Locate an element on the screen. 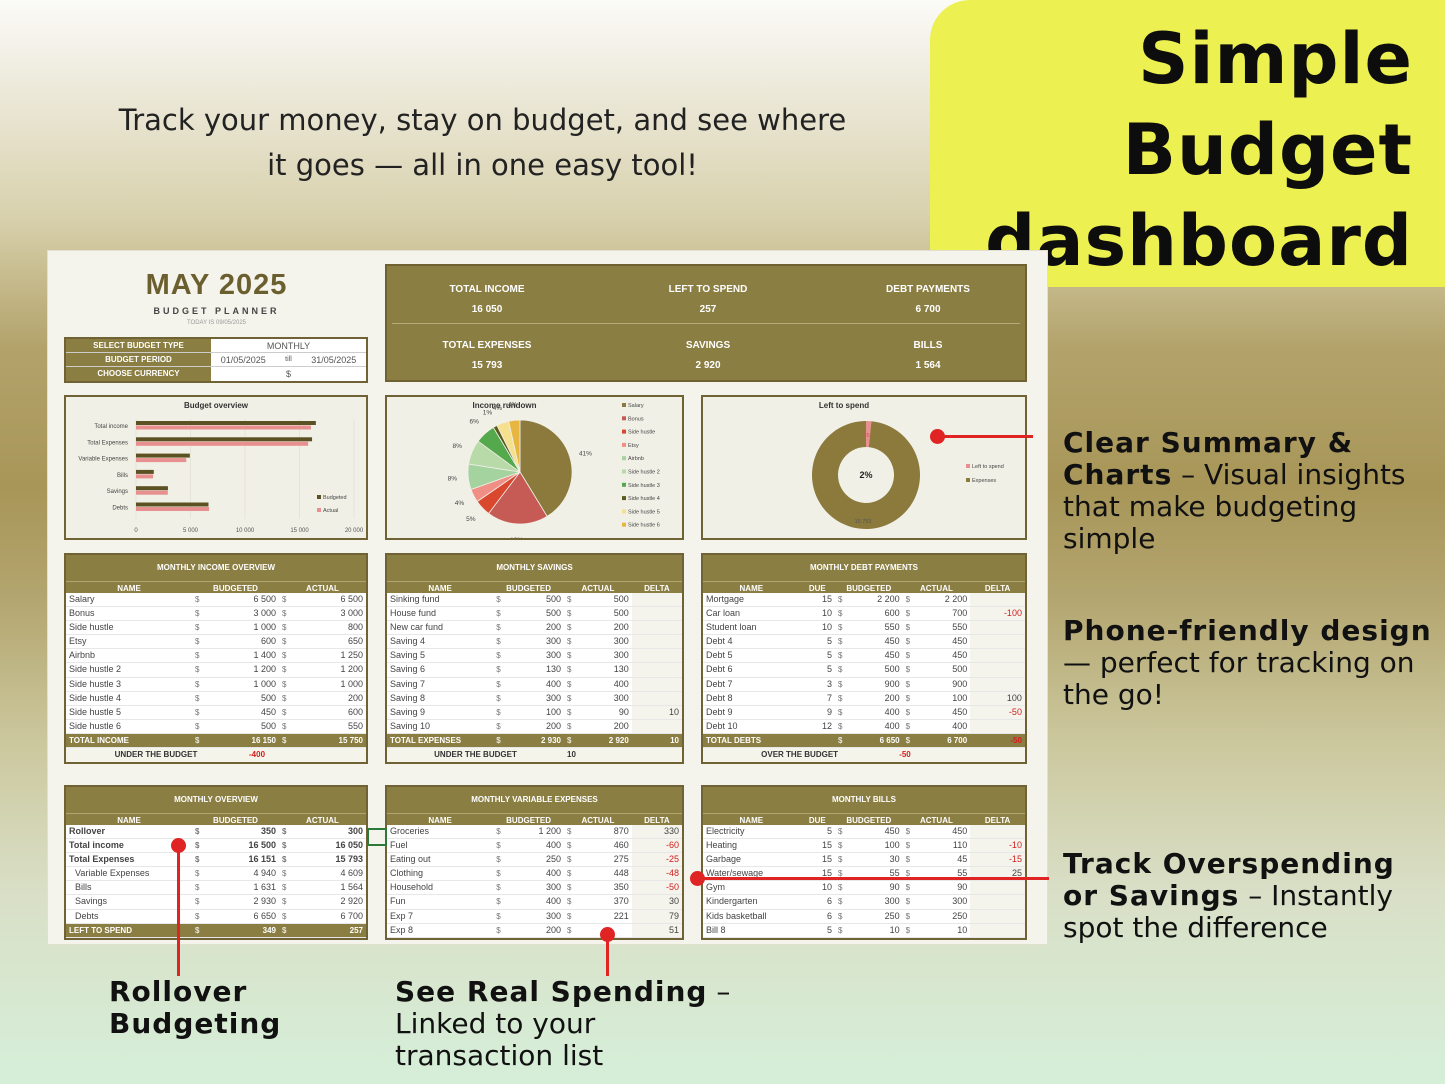 Image resolution: width=1445 pixels, height=1084 pixels. bills-cell: $300 is located at coordinates (937, 901).